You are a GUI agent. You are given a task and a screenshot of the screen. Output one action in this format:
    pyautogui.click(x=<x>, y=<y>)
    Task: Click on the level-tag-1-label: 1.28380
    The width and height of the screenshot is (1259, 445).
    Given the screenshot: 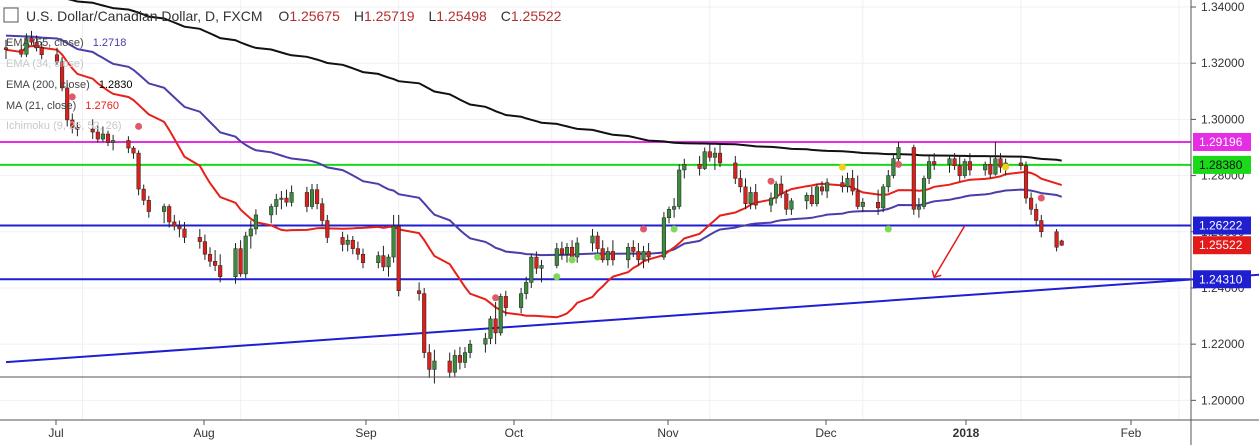 What is the action you would take?
    pyautogui.click(x=1221, y=165)
    